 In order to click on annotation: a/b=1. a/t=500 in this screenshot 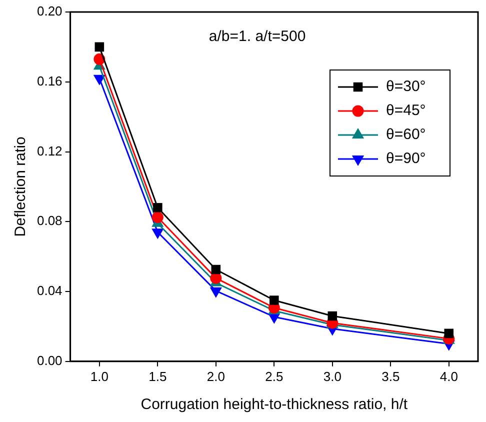, I will do `click(257, 37)`.